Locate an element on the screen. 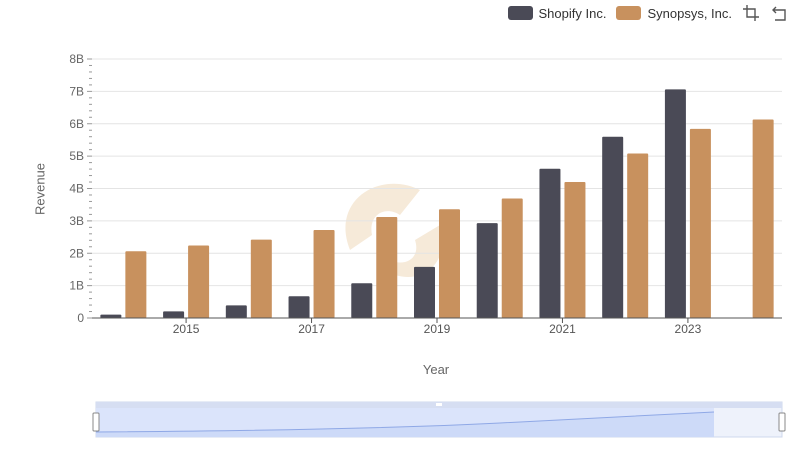  bar-synopsys-2015 is located at coordinates (199, 281).